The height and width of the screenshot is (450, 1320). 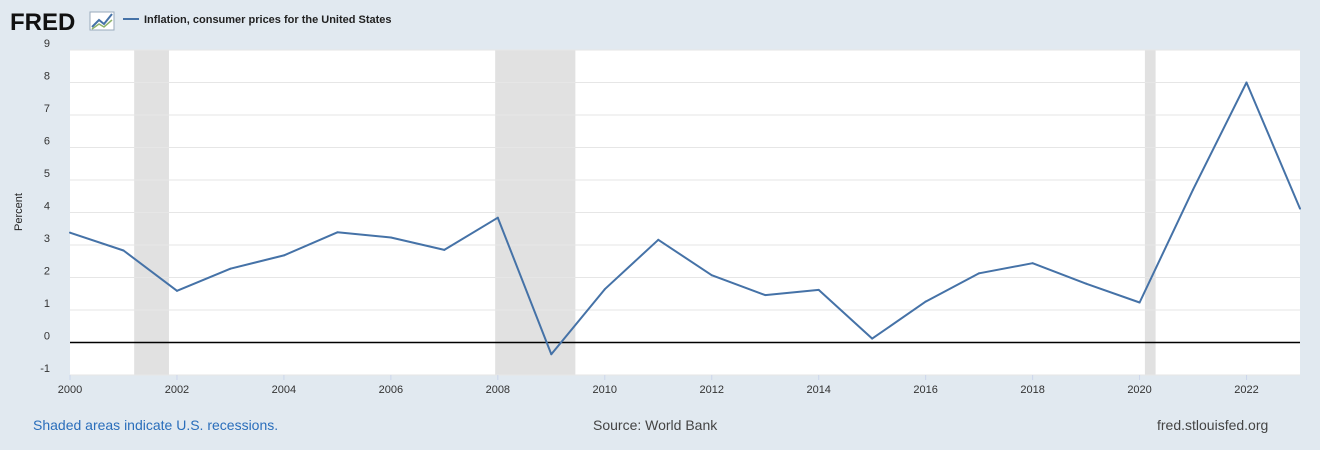 I want to click on y-axis-label: Percent, so click(x=19, y=212).